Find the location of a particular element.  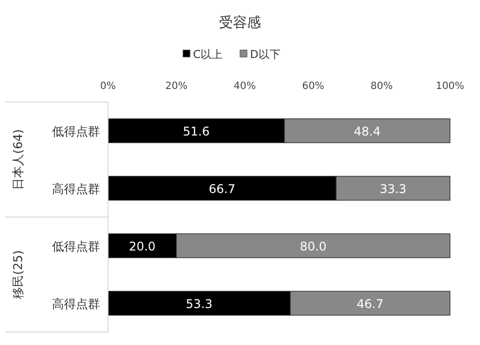

legend-label: C以上 is located at coordinates (208, 54).